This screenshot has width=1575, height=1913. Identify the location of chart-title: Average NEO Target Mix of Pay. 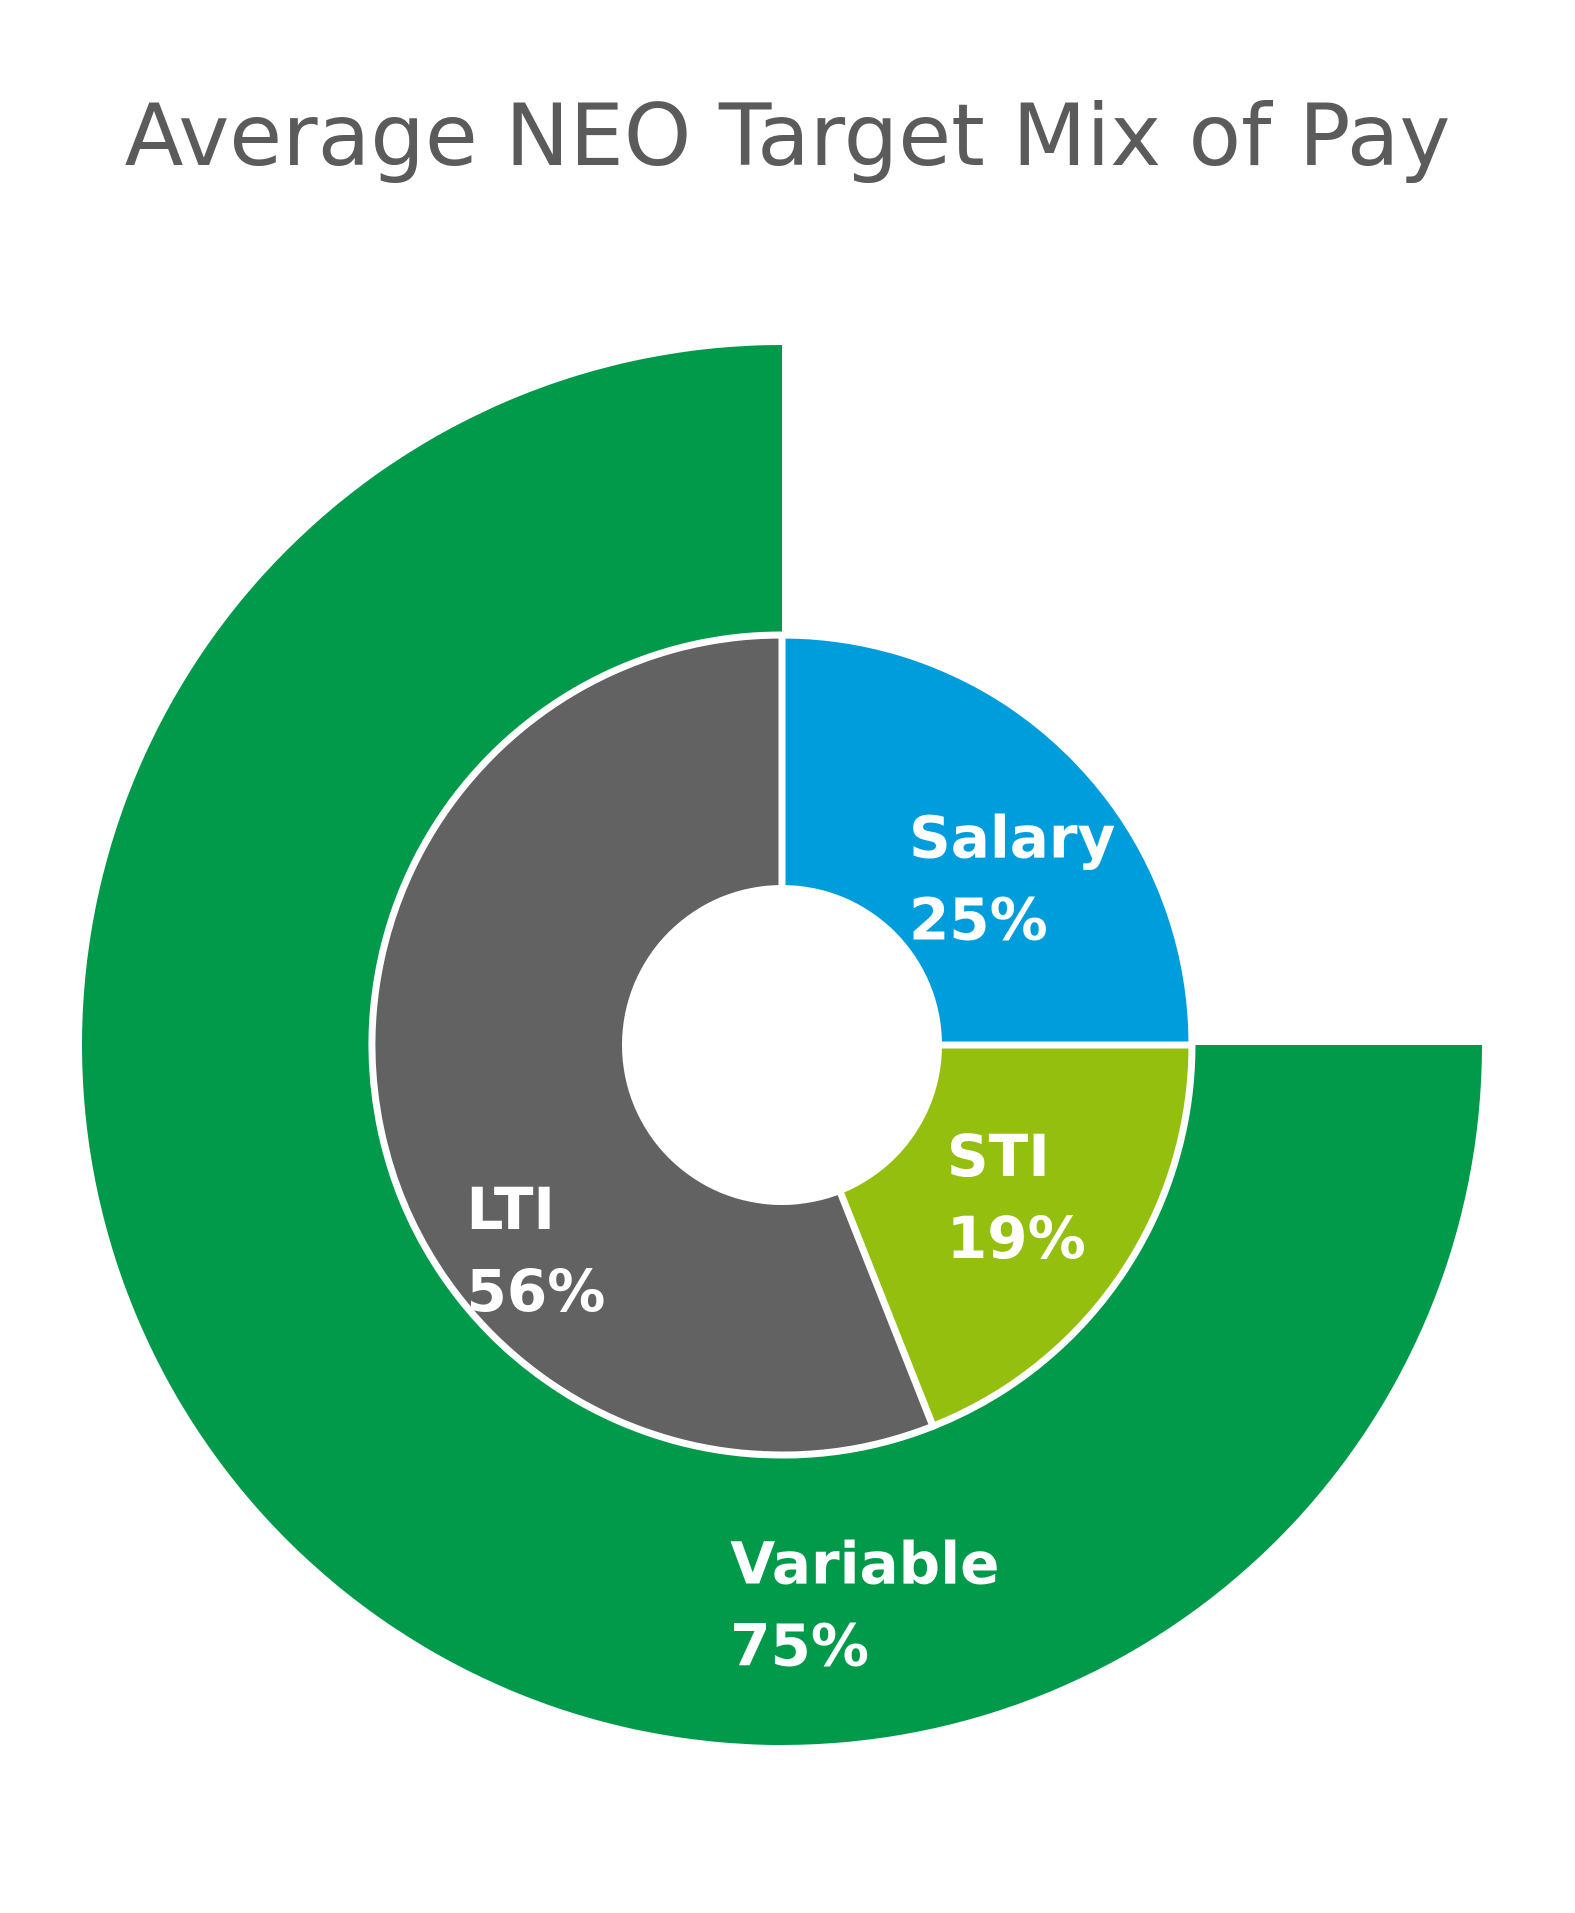
(787, 136).